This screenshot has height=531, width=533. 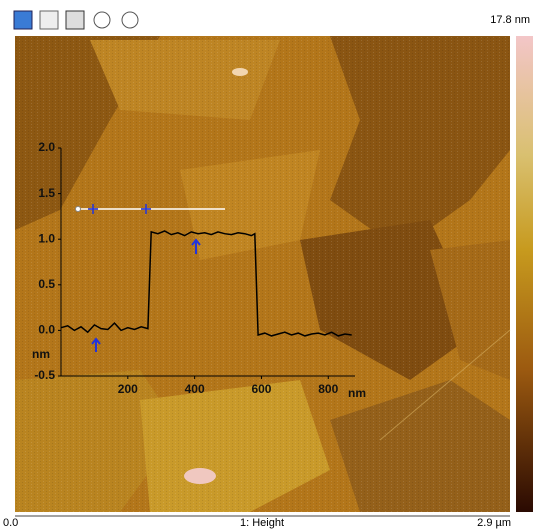 I want to click on tool-measure, so click(x=23, y=20).